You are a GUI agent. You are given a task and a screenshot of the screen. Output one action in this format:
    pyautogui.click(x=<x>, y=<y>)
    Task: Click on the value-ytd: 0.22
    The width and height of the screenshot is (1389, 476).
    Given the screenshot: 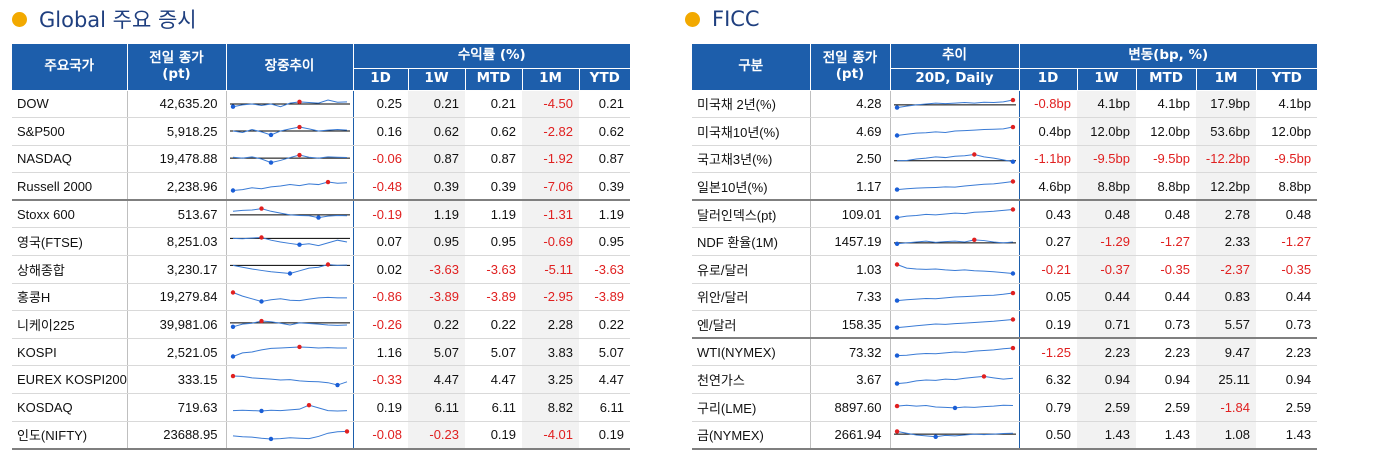 What is the action you would take?
    pyautogui.click(x=605, y=324)
    